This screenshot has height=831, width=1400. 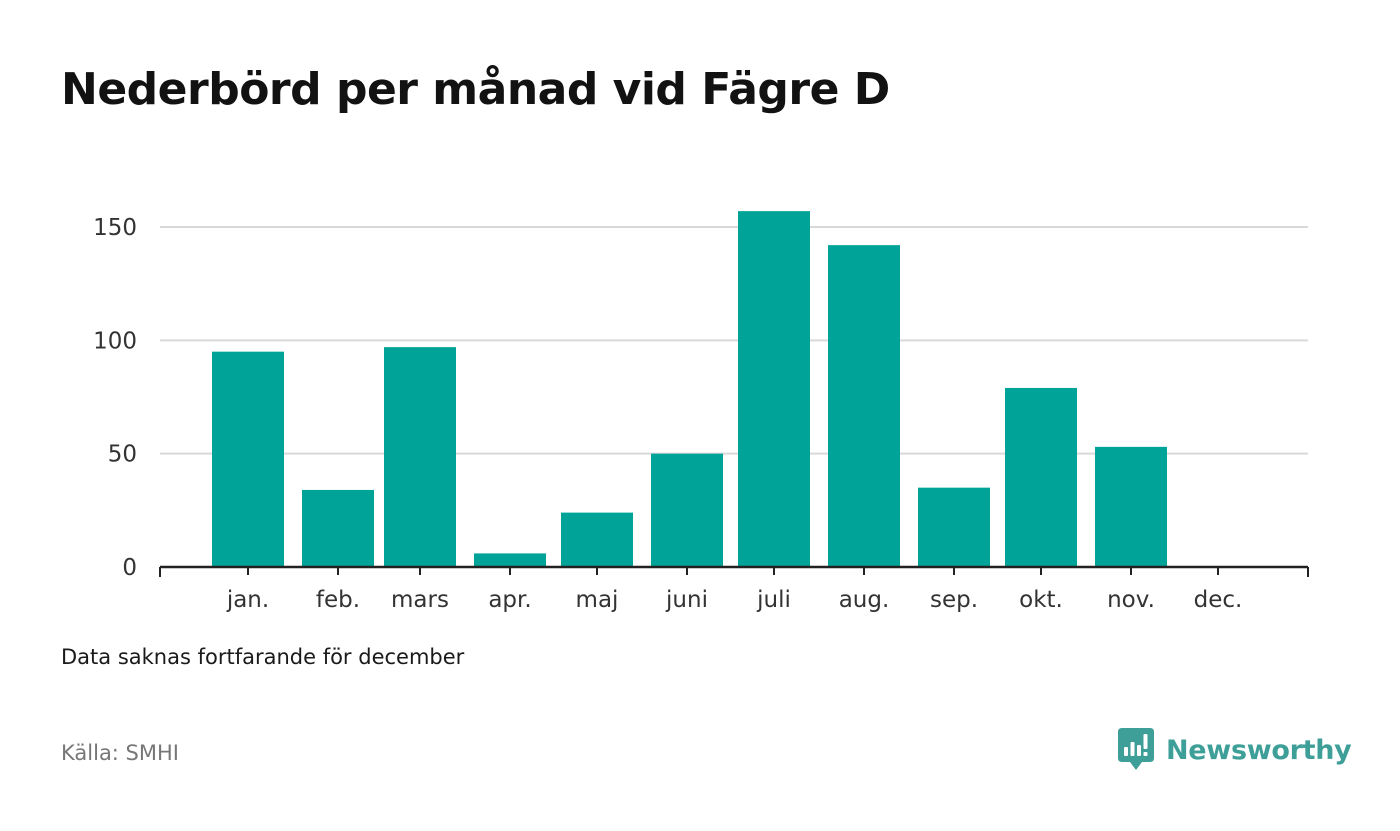 I want to click on x-tick-label: juli, so click(x=773, y=600).